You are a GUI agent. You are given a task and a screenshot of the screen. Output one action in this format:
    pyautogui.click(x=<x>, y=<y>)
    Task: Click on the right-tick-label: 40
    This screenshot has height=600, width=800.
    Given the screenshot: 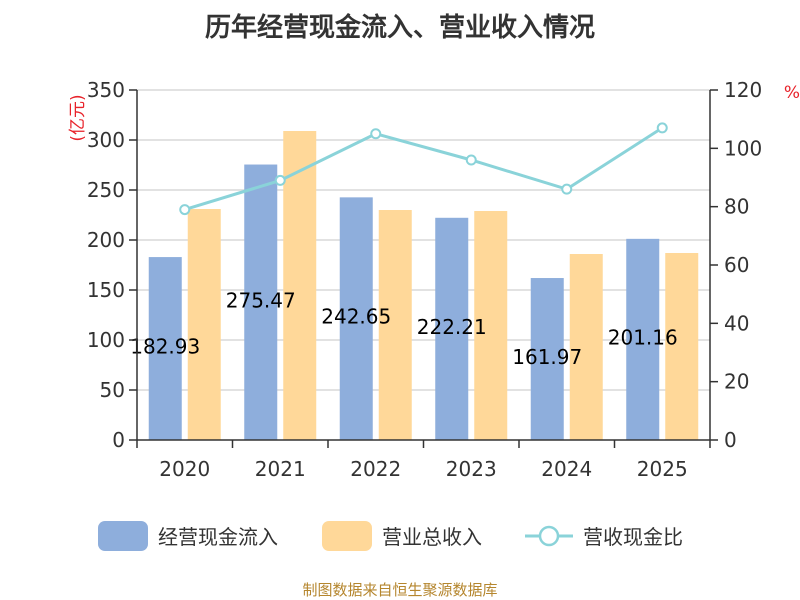 What is the action you would take?
    pyautogui.click(x=736, y=323)
    